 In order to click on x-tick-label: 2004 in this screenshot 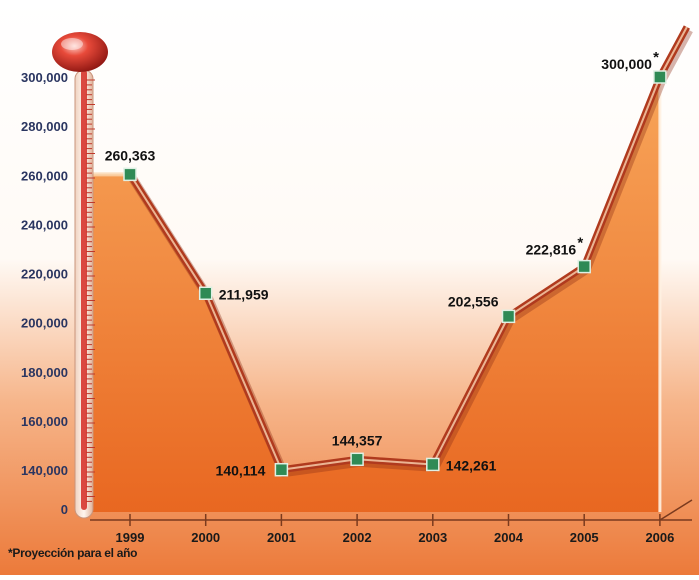, I will do `click(509, 537)`.